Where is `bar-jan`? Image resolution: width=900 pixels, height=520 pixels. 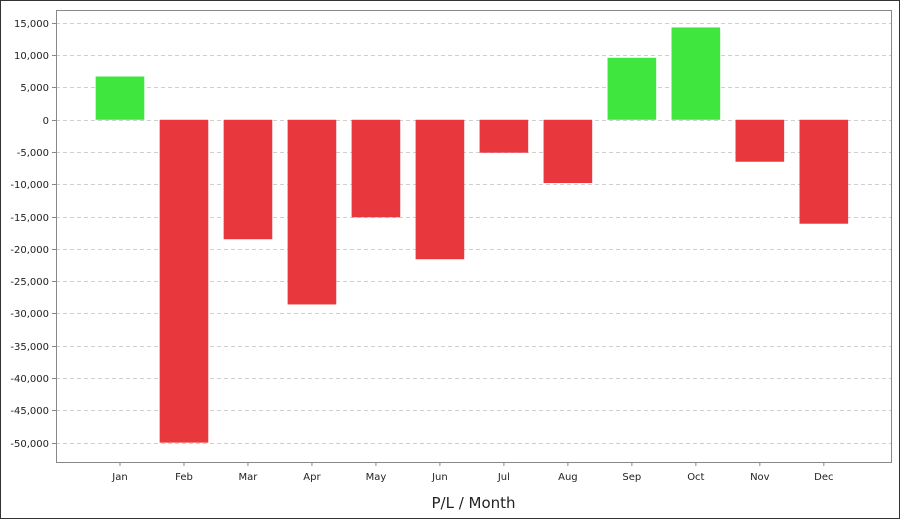 bar-jan is located at coordinates (120, 98).